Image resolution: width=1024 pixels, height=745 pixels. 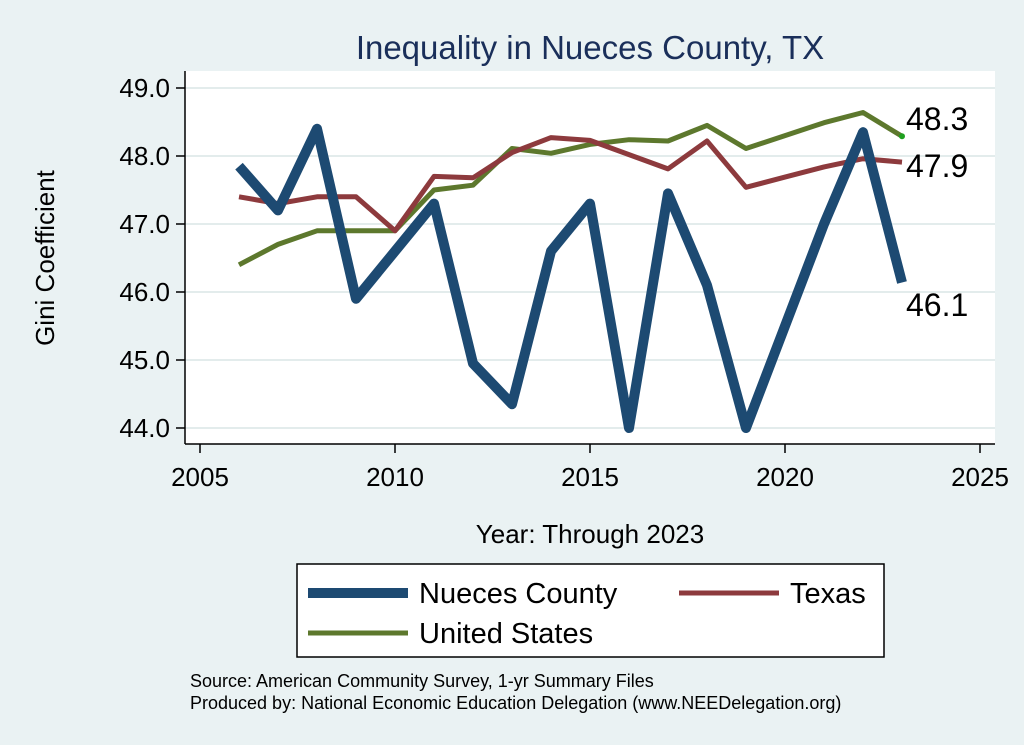 What do you see at coordinates (980, 477) in the screenshot?
I see `x-tick-label: 2025` at bounding box center [980, 477].